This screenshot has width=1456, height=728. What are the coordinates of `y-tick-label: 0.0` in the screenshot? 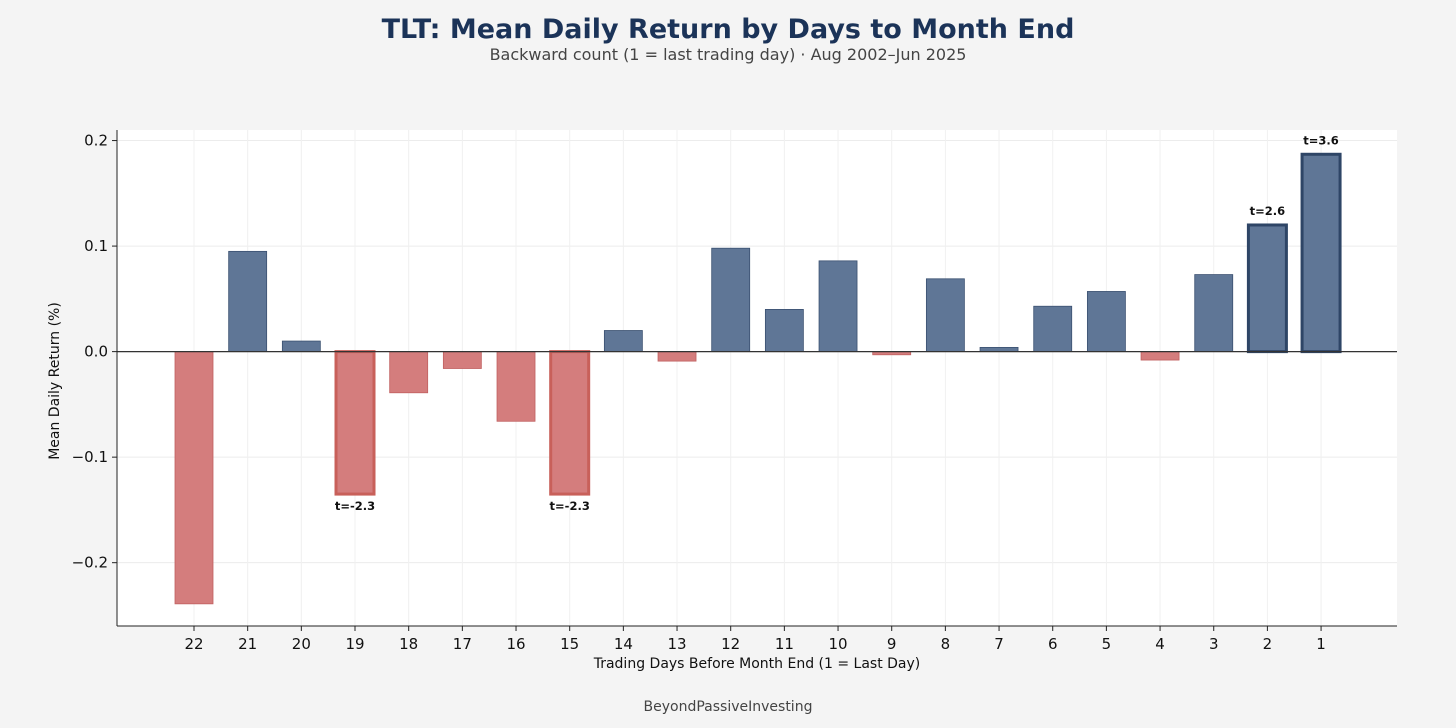 It's located at (96, 352).